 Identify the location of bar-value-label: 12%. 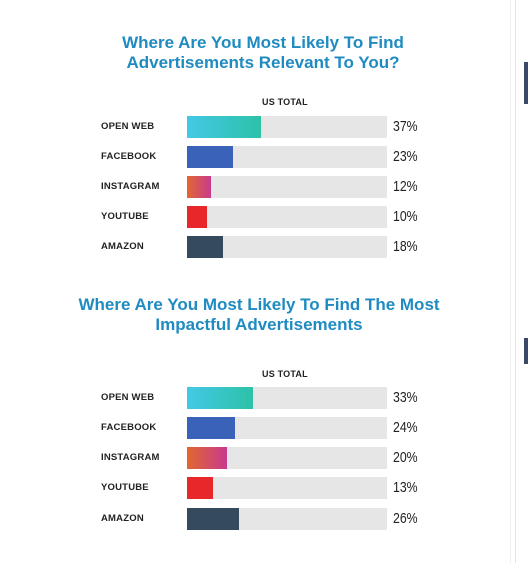
(405, 186).